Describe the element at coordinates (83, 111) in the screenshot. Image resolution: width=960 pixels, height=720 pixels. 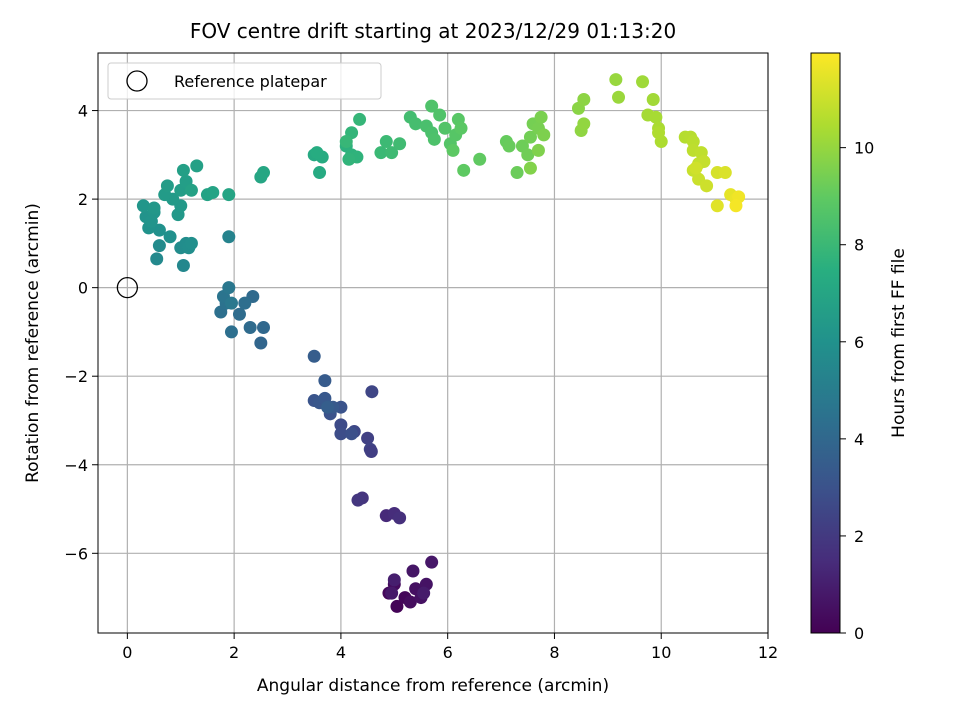
I see `y-tick-label: 4` at that location.